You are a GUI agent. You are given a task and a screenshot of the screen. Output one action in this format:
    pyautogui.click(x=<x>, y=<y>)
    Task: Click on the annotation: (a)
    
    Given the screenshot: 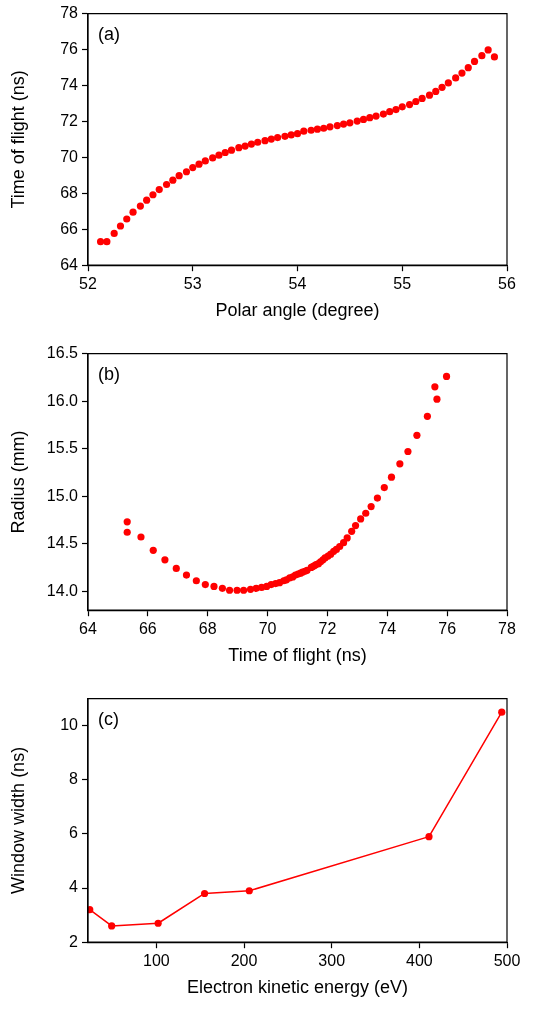 What is the action you would take?
    pyautogui.click(x=109, y=33)
    